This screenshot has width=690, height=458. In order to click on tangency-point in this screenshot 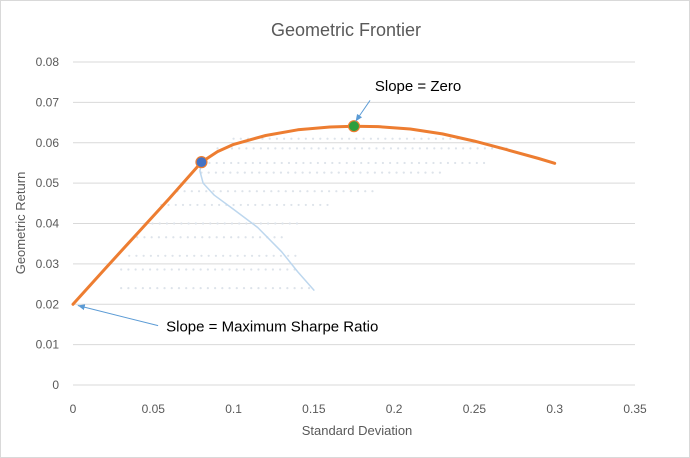, I will do `click(201, 162)`.